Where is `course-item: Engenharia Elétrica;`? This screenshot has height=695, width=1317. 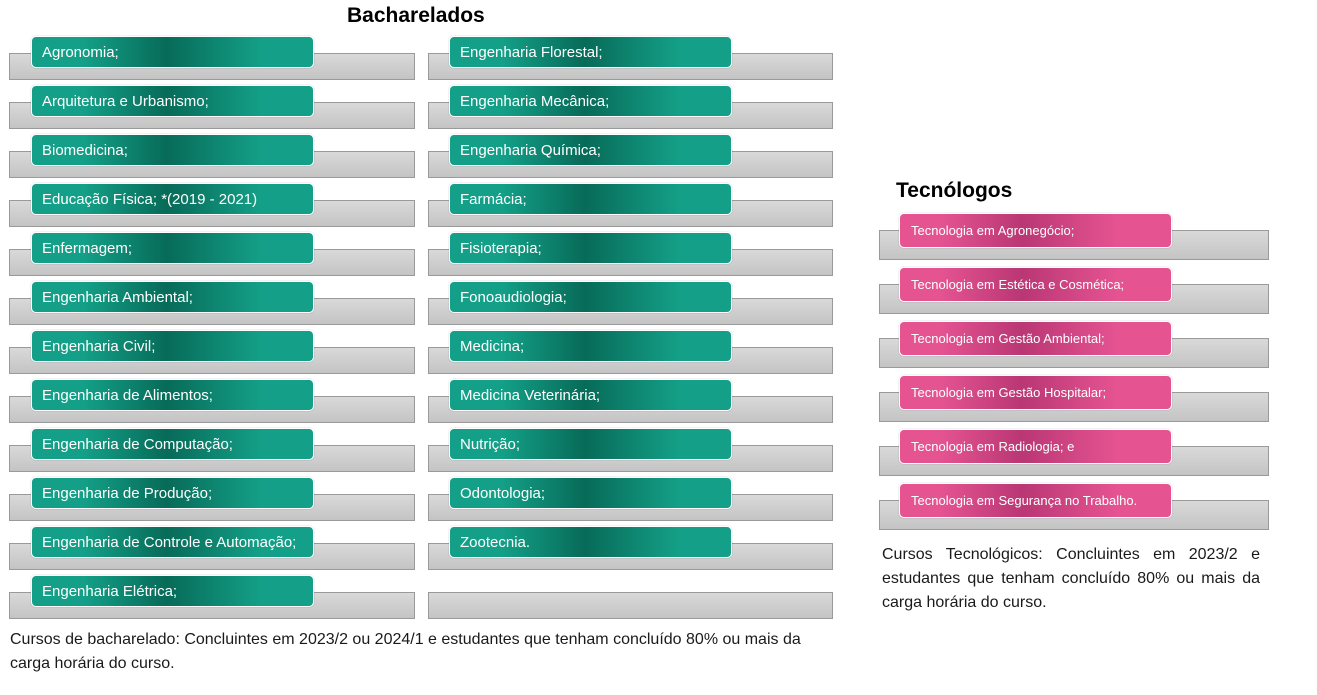
course-item: Engenharia Elétrica; is located at coordinates (172, 591).